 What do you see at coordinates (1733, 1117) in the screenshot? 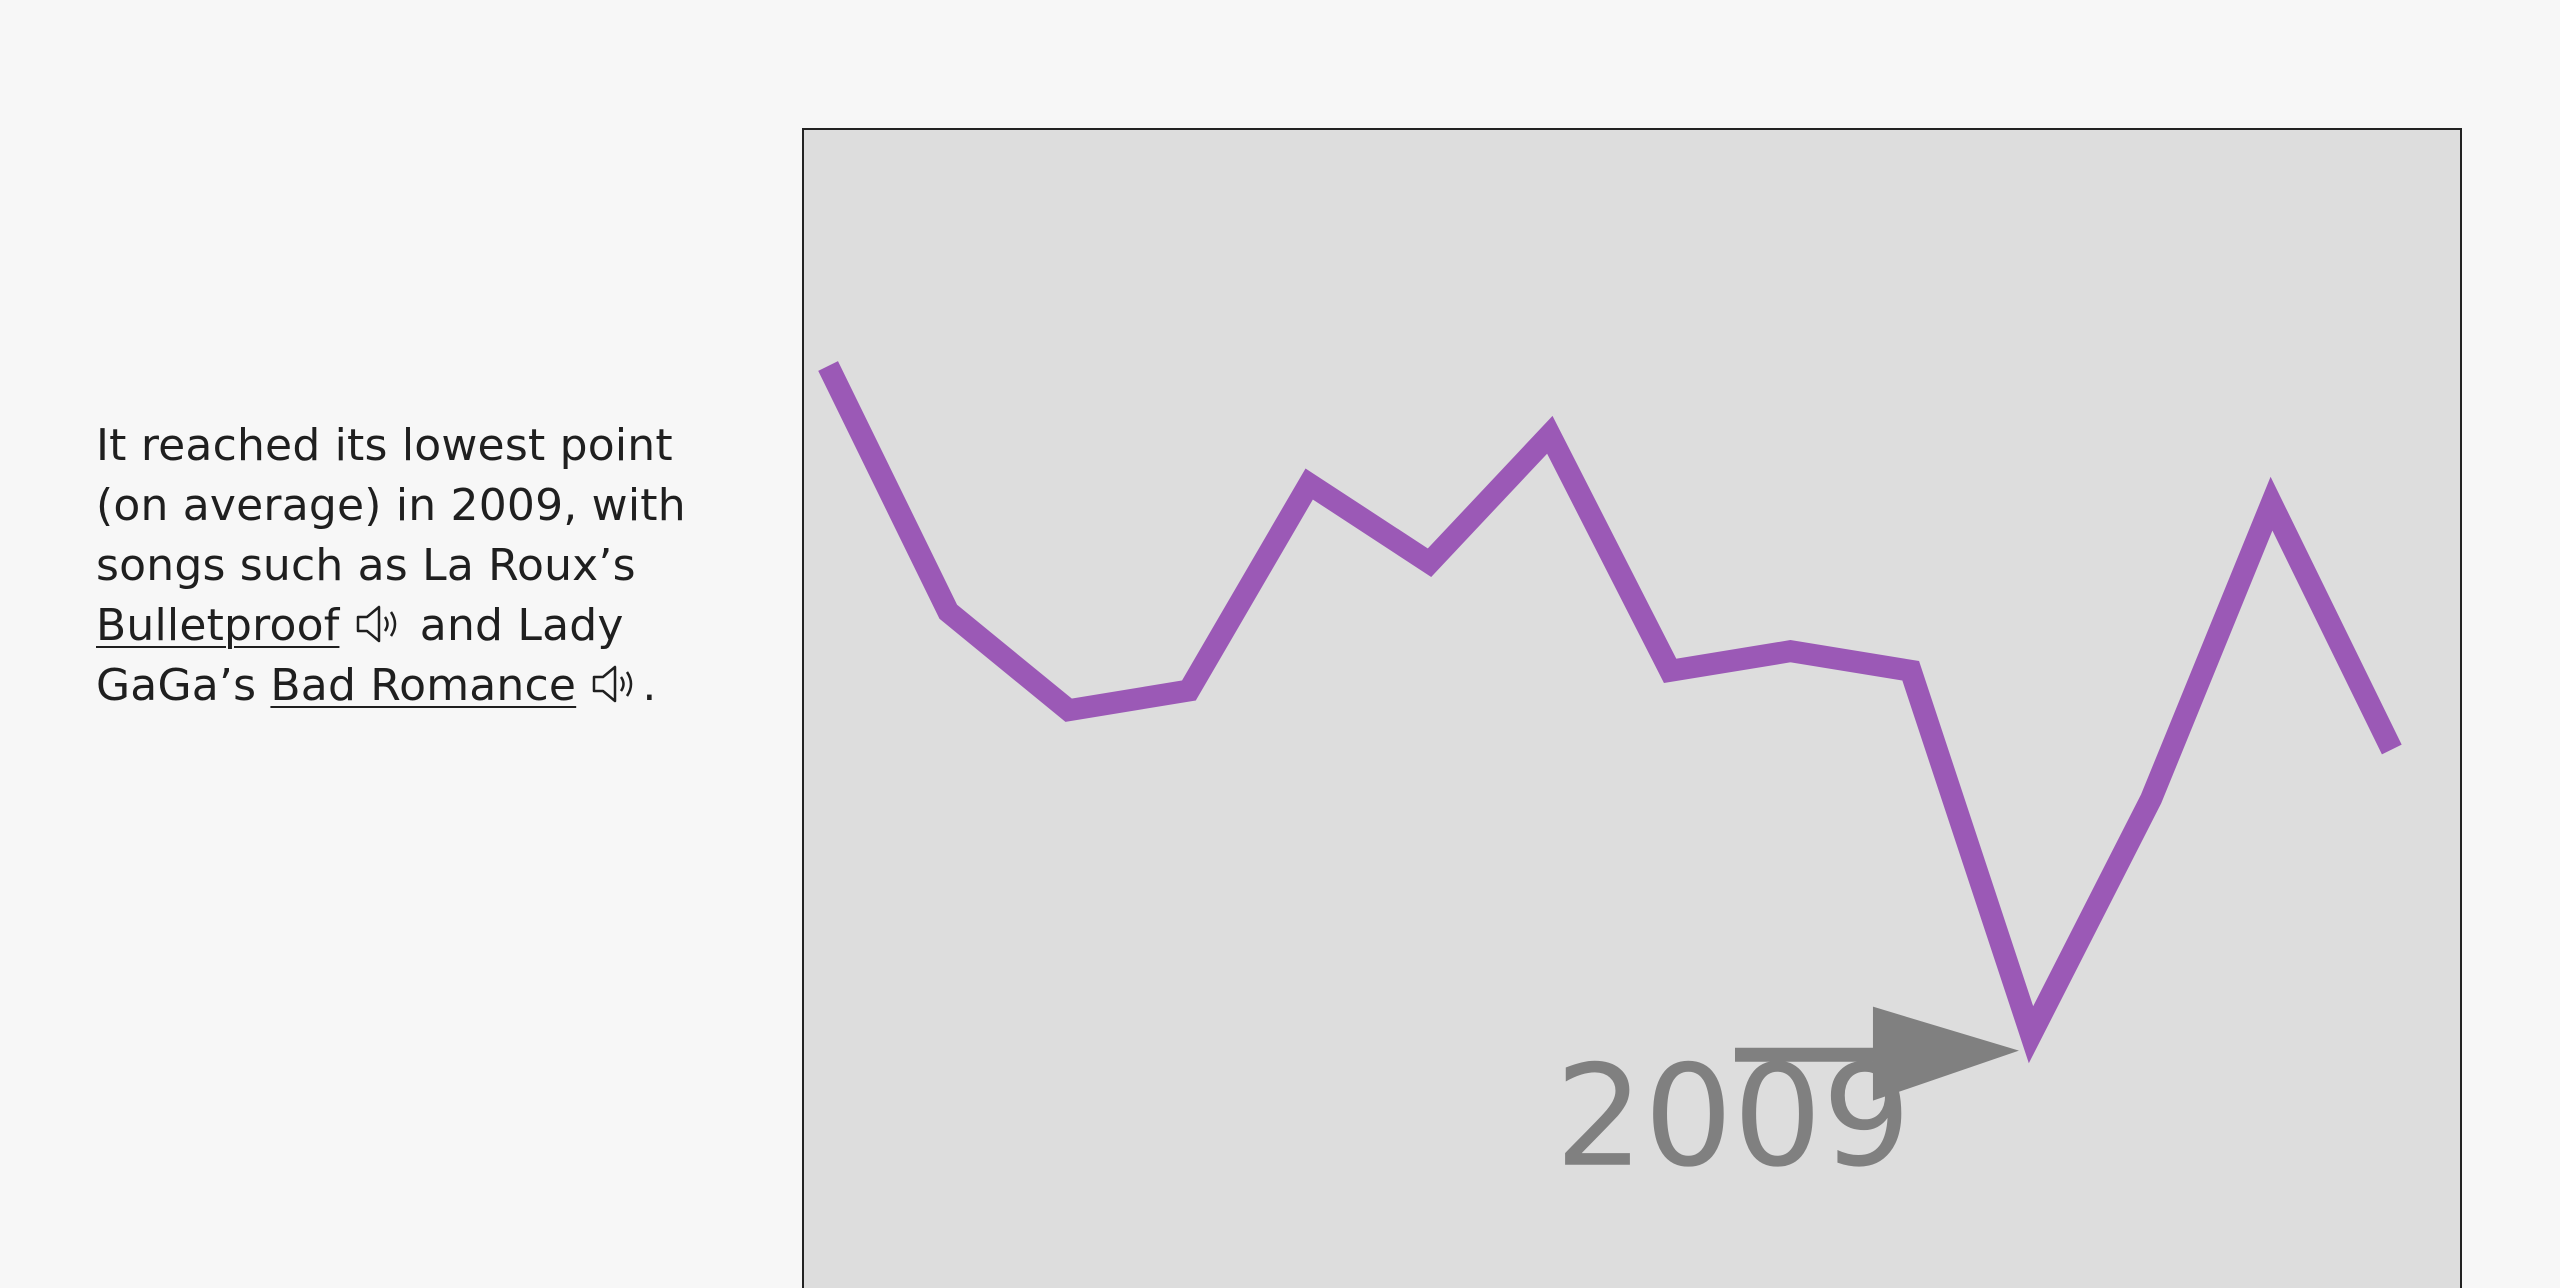
I see `annotation-year-label: 2009` at bounding box center [1733, 1117].